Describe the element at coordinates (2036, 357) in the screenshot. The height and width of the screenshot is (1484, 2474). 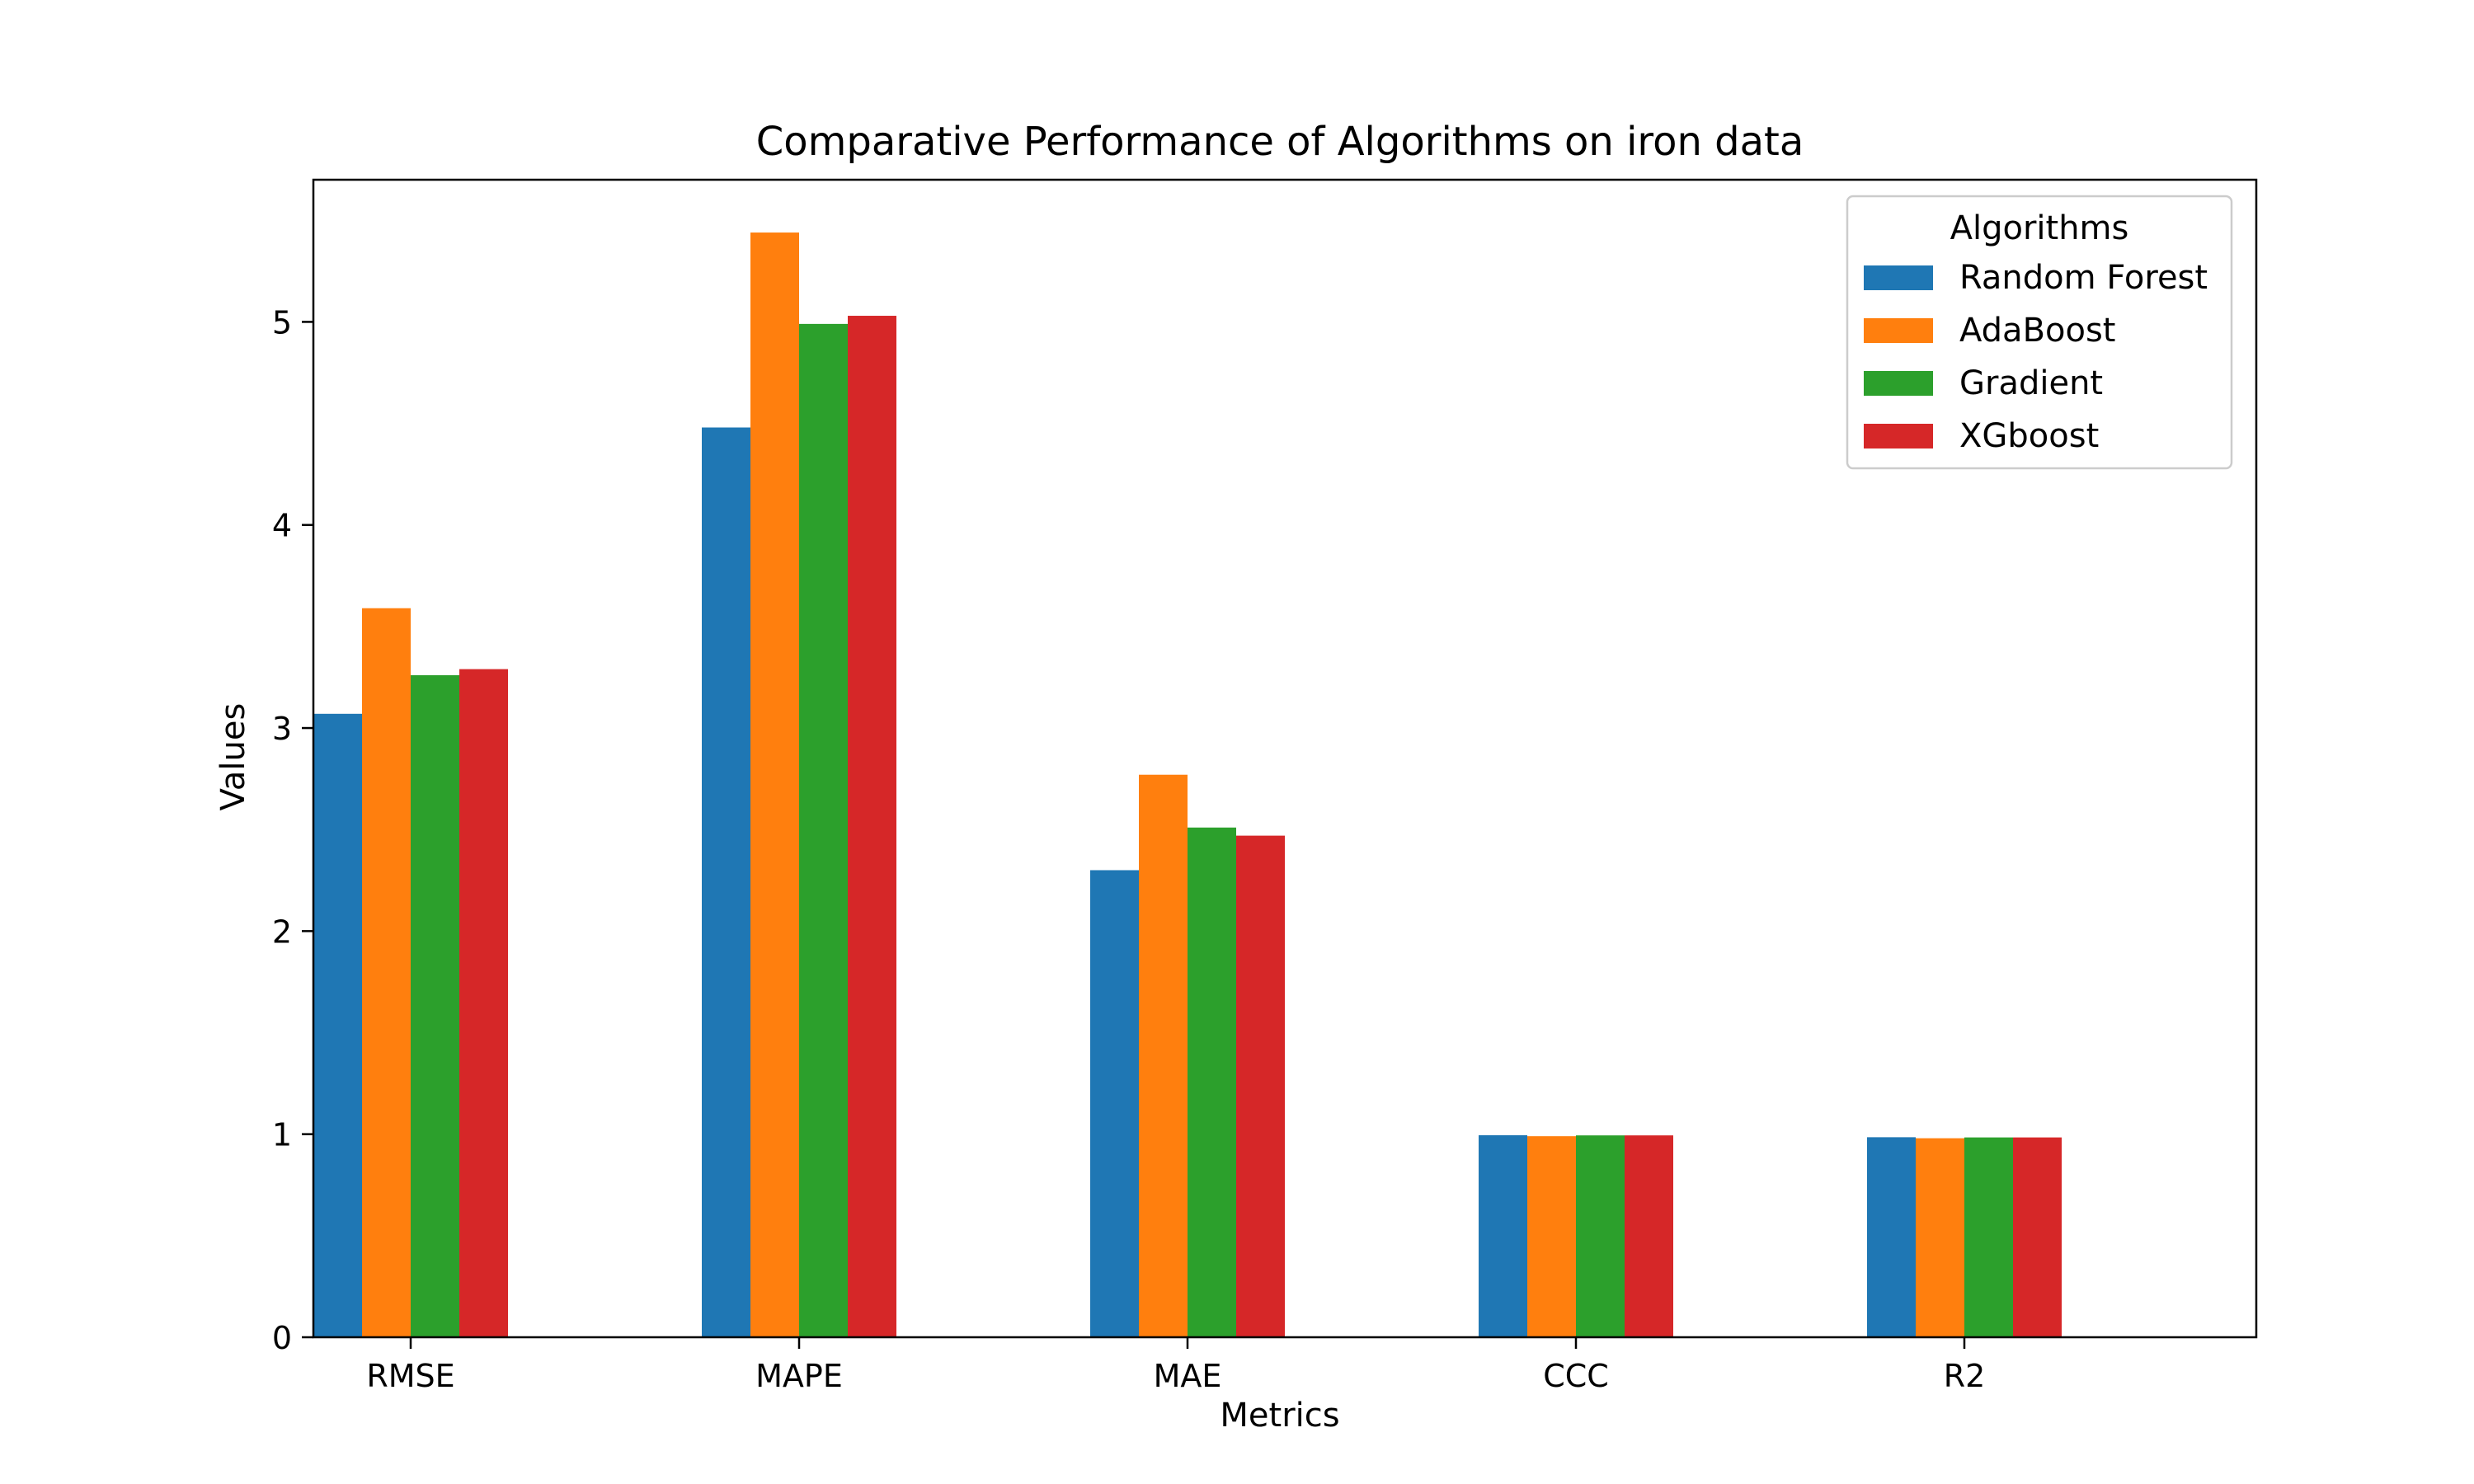
I see `legend-entries: Random Forest AdaBoost Gradient XGboost` at that location.